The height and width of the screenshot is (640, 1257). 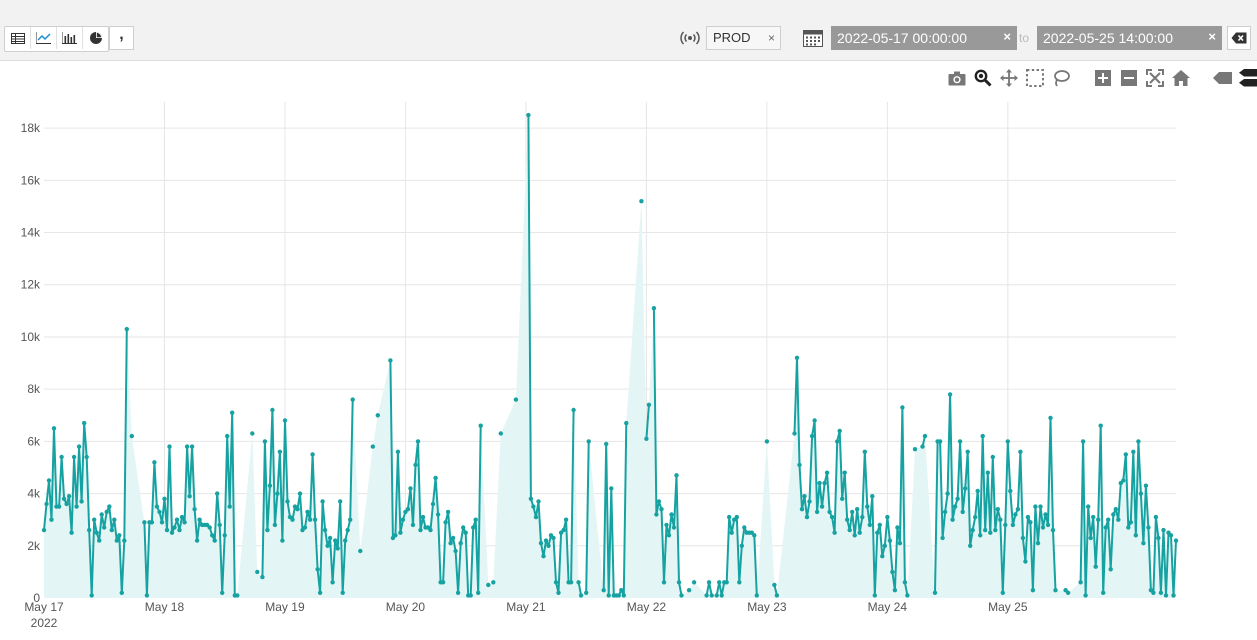 I want to click on bar-chart-icon, so click(x=70, y=38).